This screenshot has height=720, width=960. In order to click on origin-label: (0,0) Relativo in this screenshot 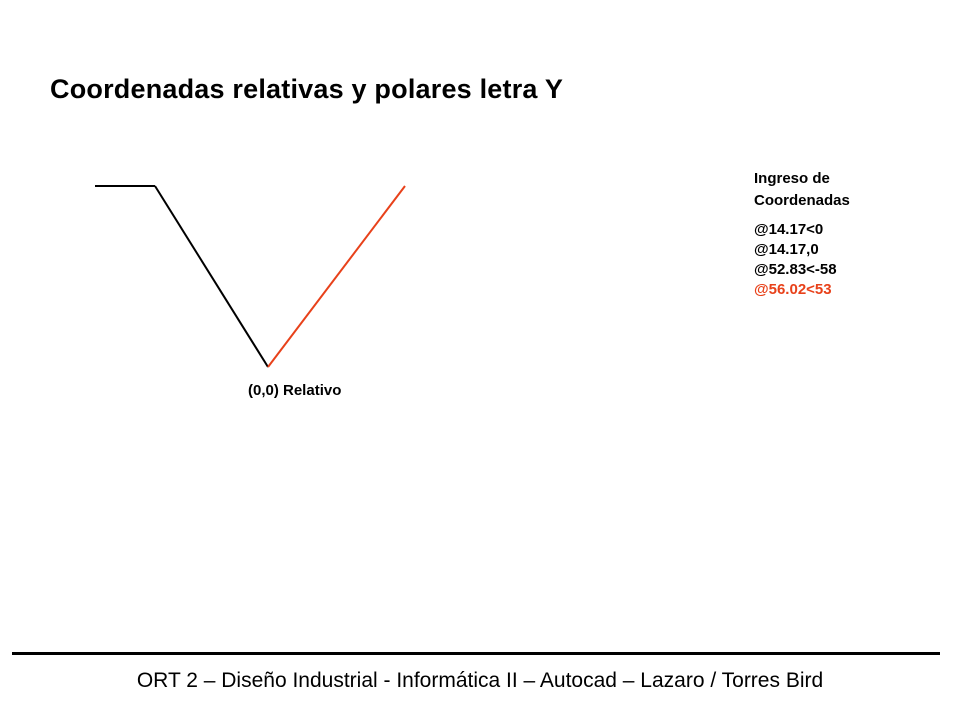, I will do `click(295, 390)`.